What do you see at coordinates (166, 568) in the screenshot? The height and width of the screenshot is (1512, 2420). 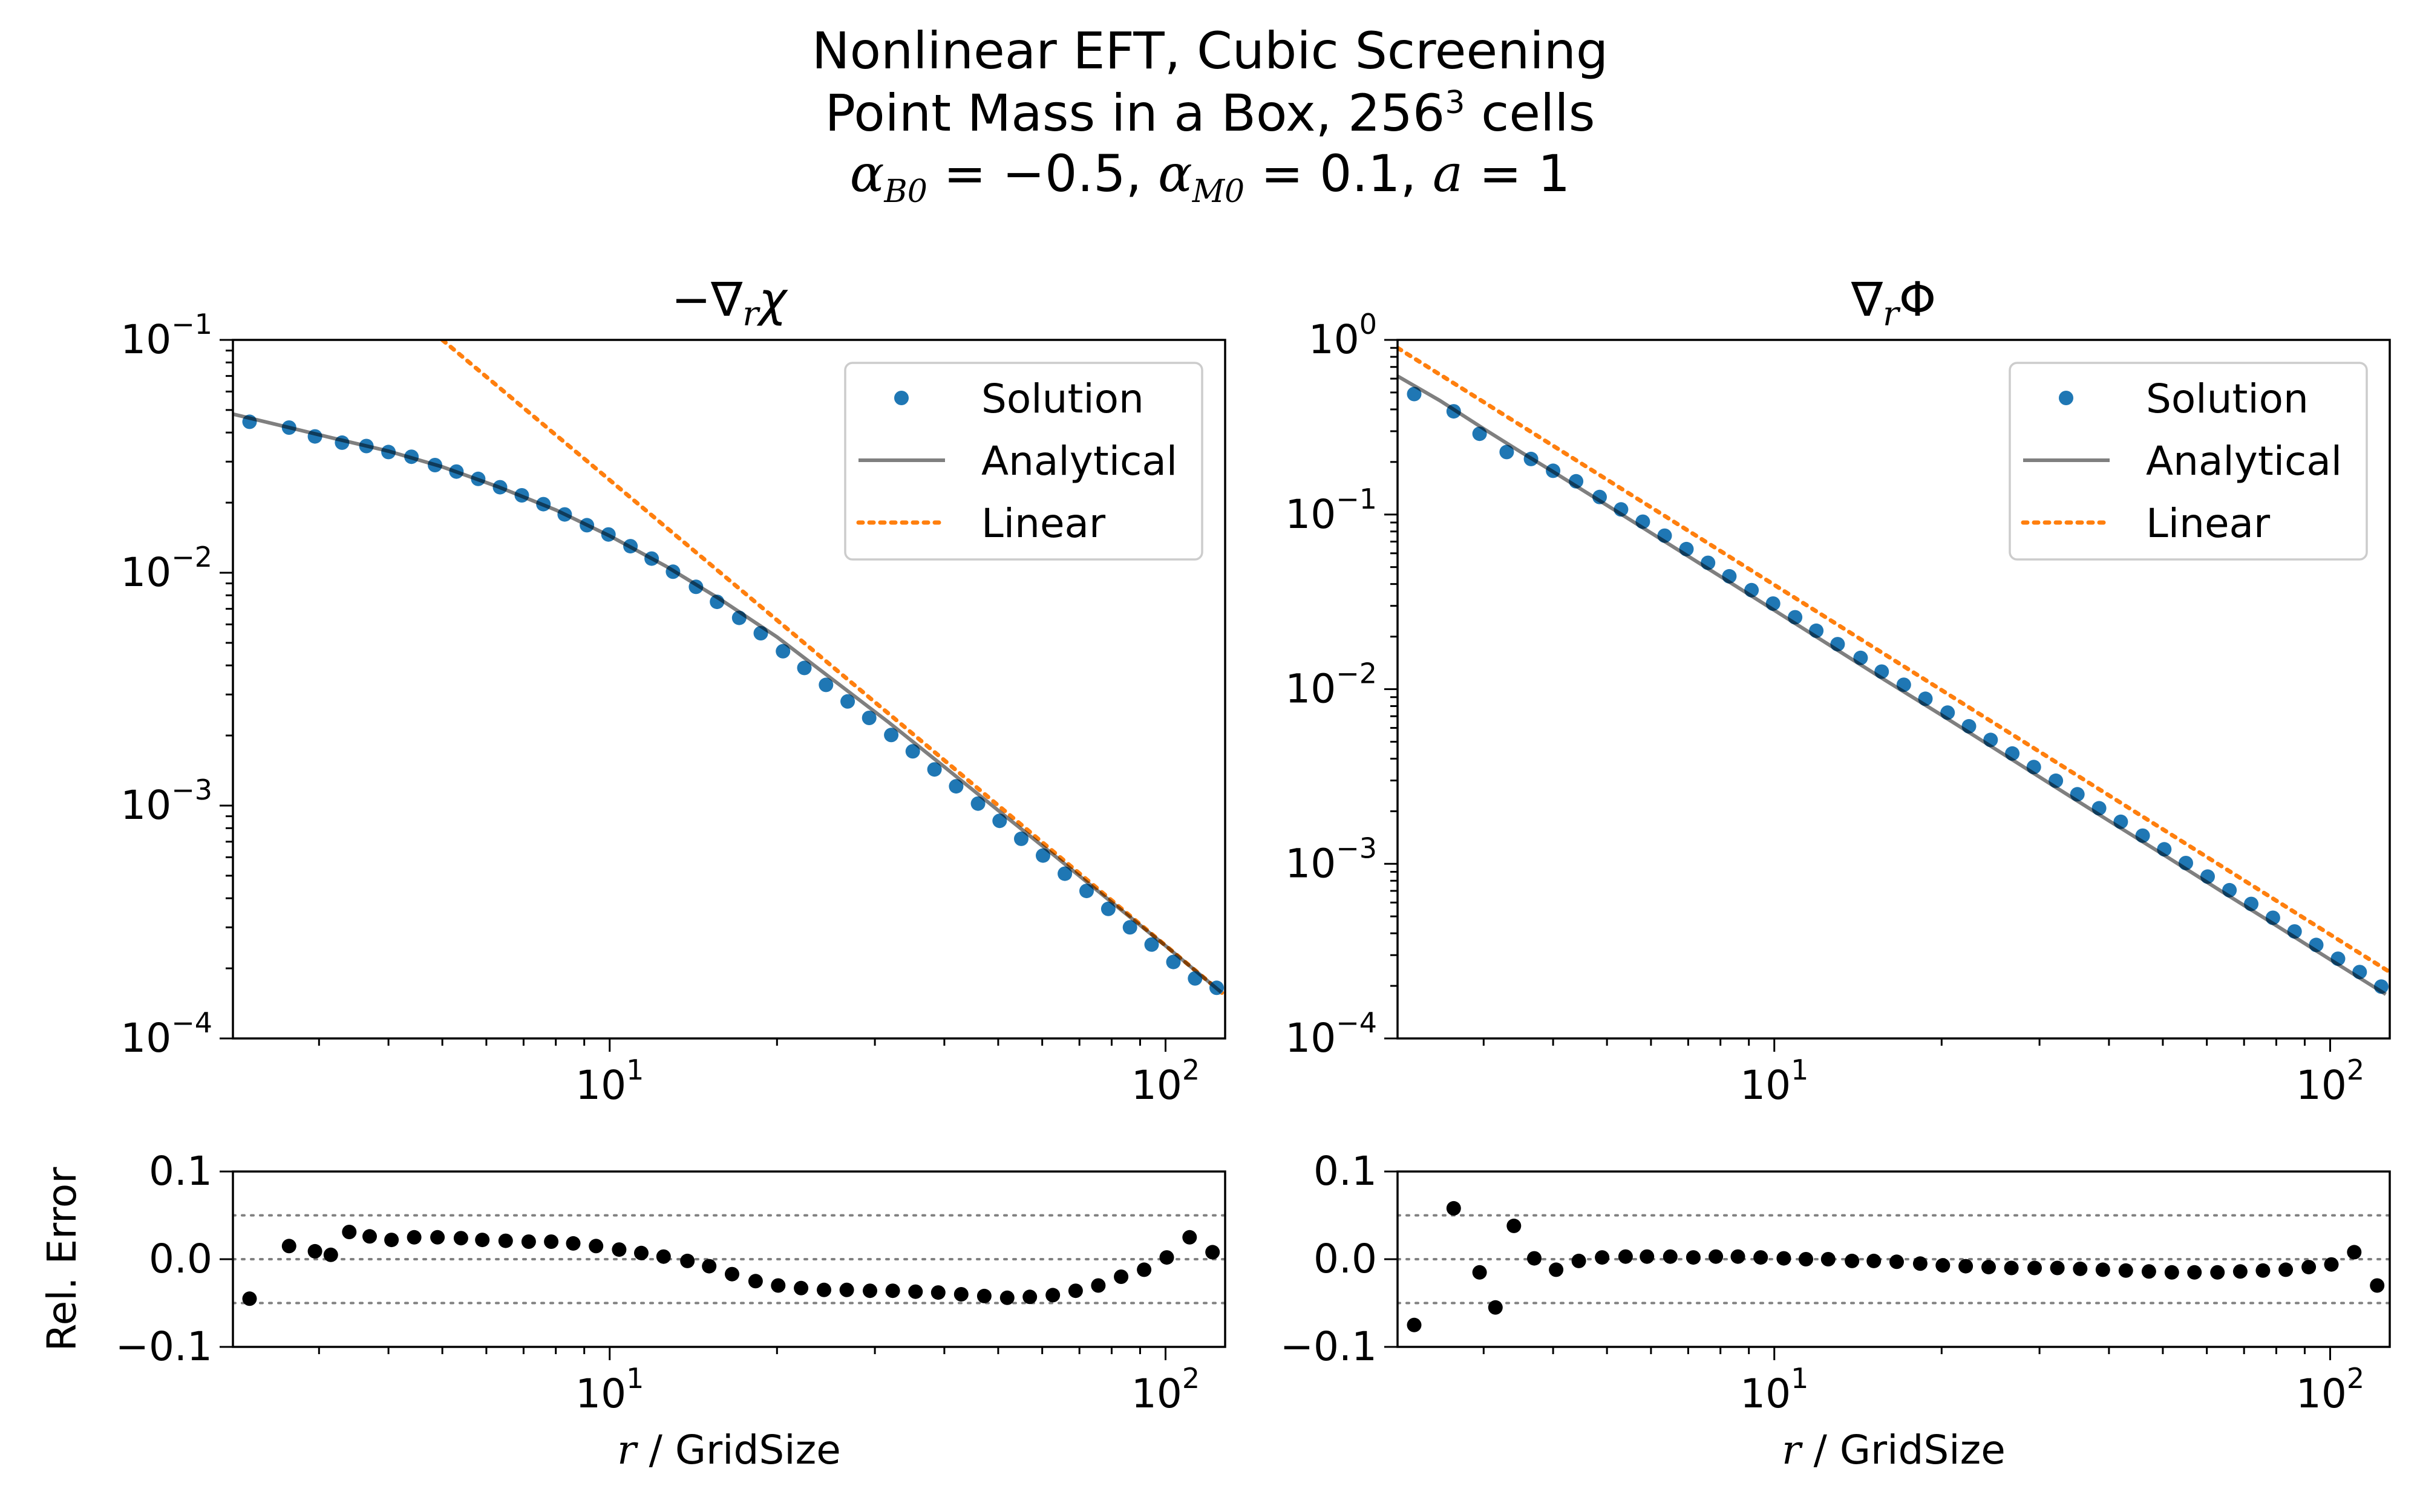 I see `chi-main-y-tick-label: 10⁻²` at bounding box center [166, 568].